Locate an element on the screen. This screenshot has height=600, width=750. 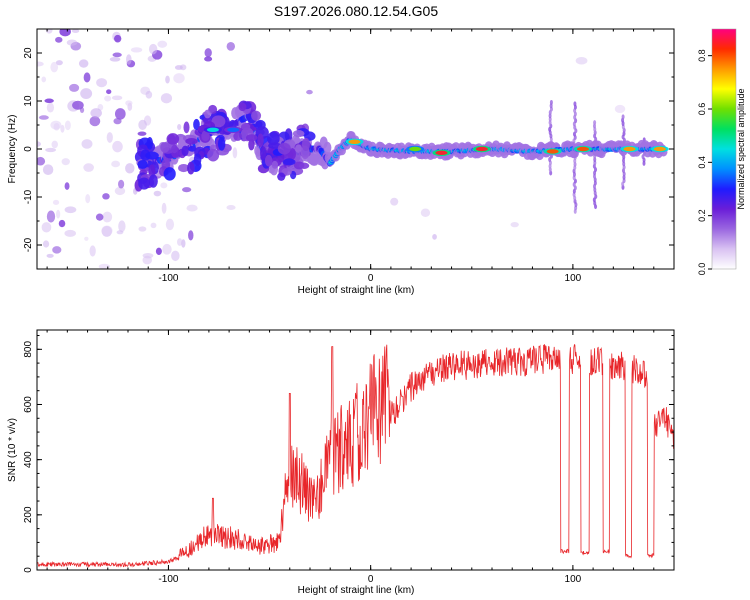
y-tick-label: -10 is located at coordinates (28, 196).